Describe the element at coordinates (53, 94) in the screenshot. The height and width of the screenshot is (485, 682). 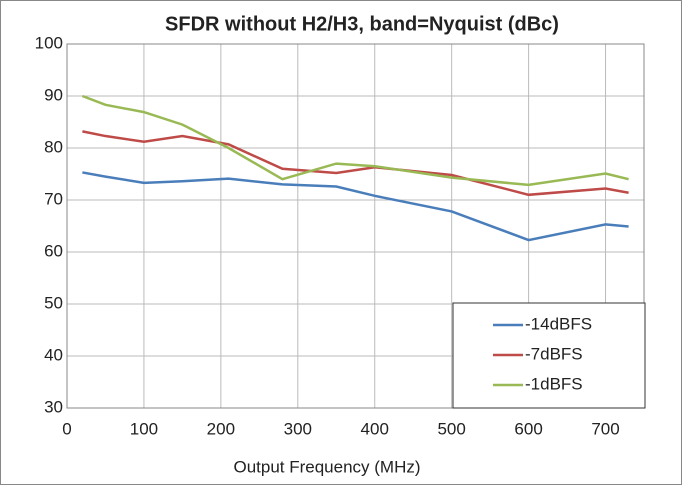
I see `y-tick-label: 90` at that location.